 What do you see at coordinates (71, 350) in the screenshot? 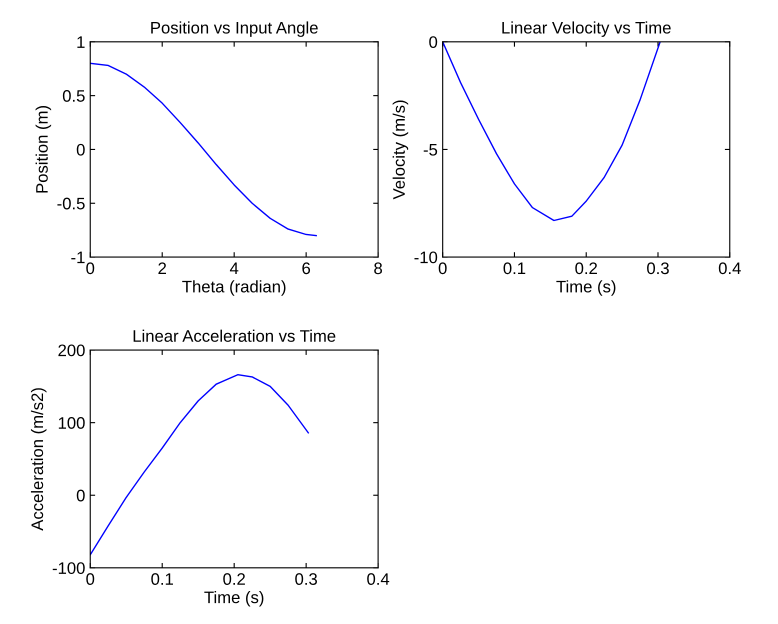
I see `y-tick-label: 200` at bounding box center [71, 350].